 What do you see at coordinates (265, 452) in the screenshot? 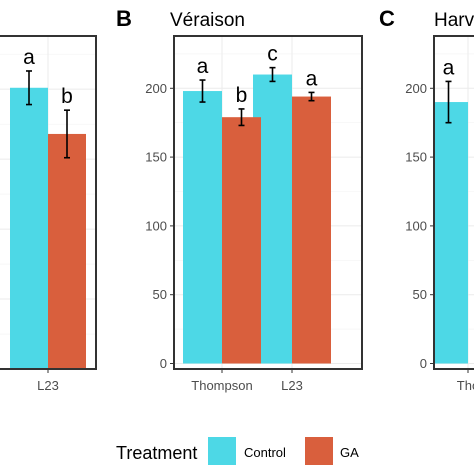
I see `legend-label: Control` at bounding box center [265, 452].